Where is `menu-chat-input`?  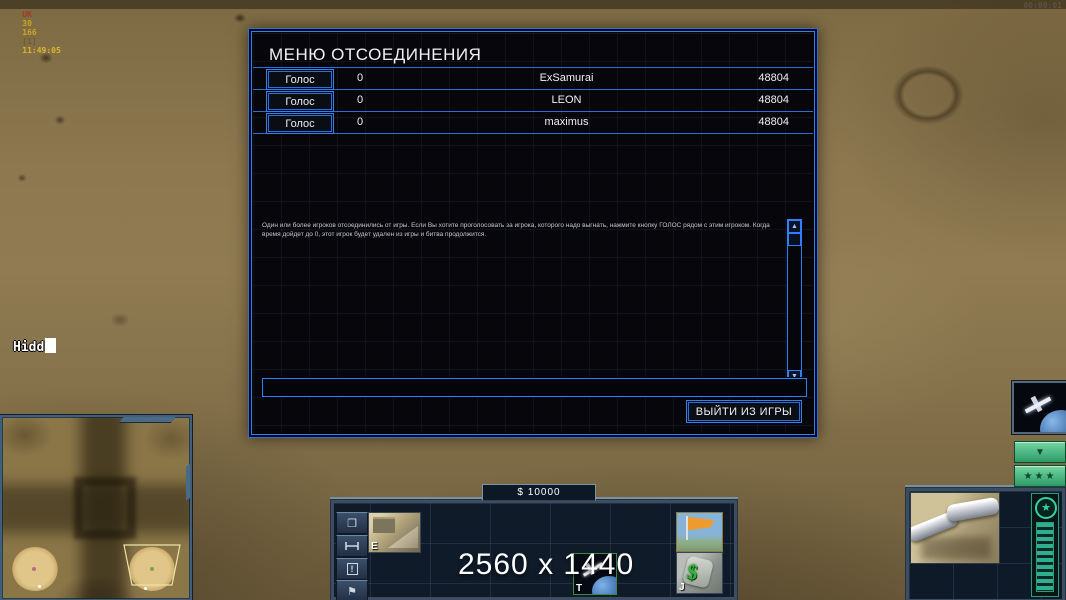 menu-chat-input is located at coordinates (534, 387).